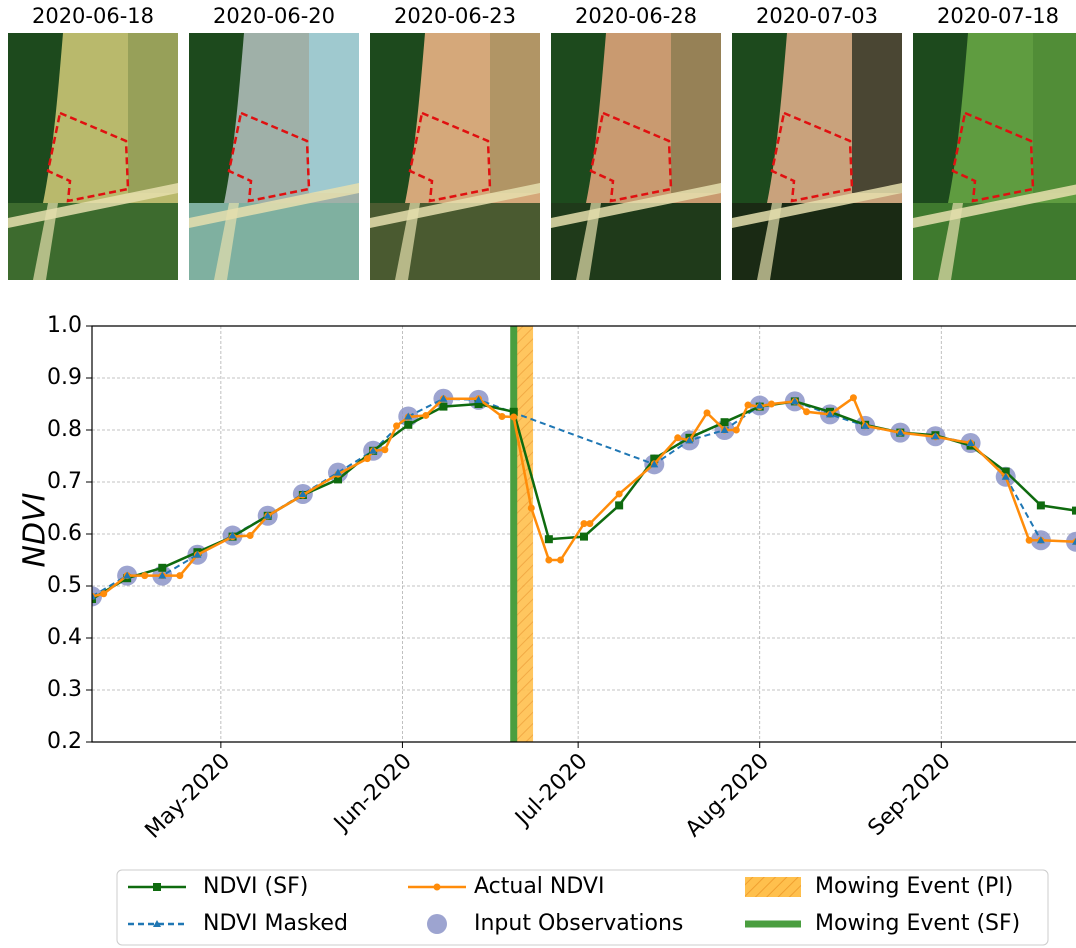 The height and width of the screenshot is (948, 1076). I want to click on thumbnail-date: 2020-06-28, so click(636, 16).